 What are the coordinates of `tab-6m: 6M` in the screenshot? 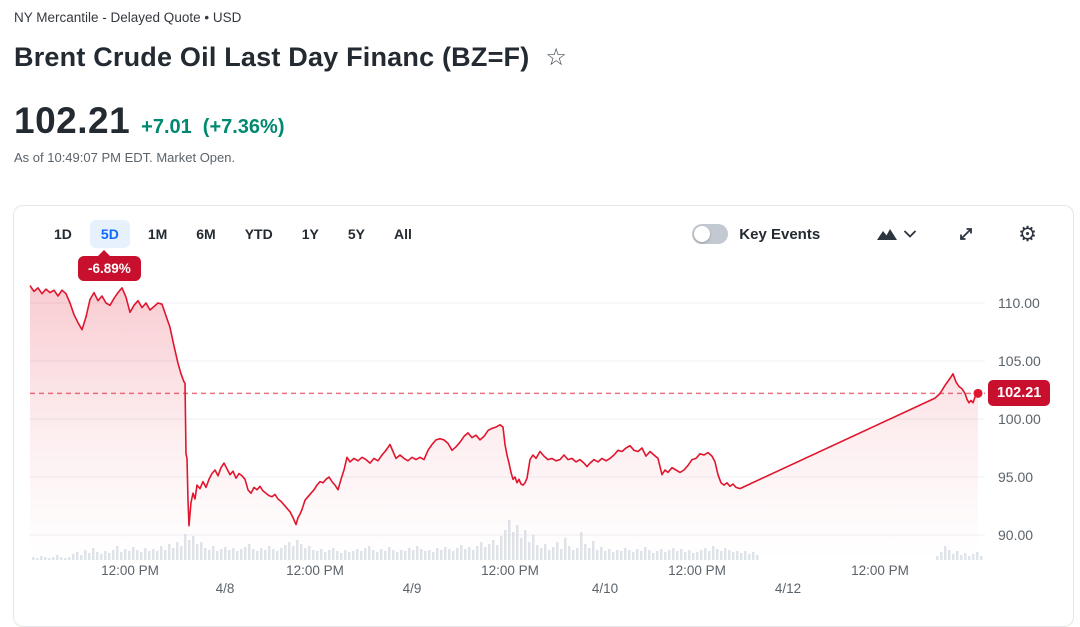 It's located at (206, 234).